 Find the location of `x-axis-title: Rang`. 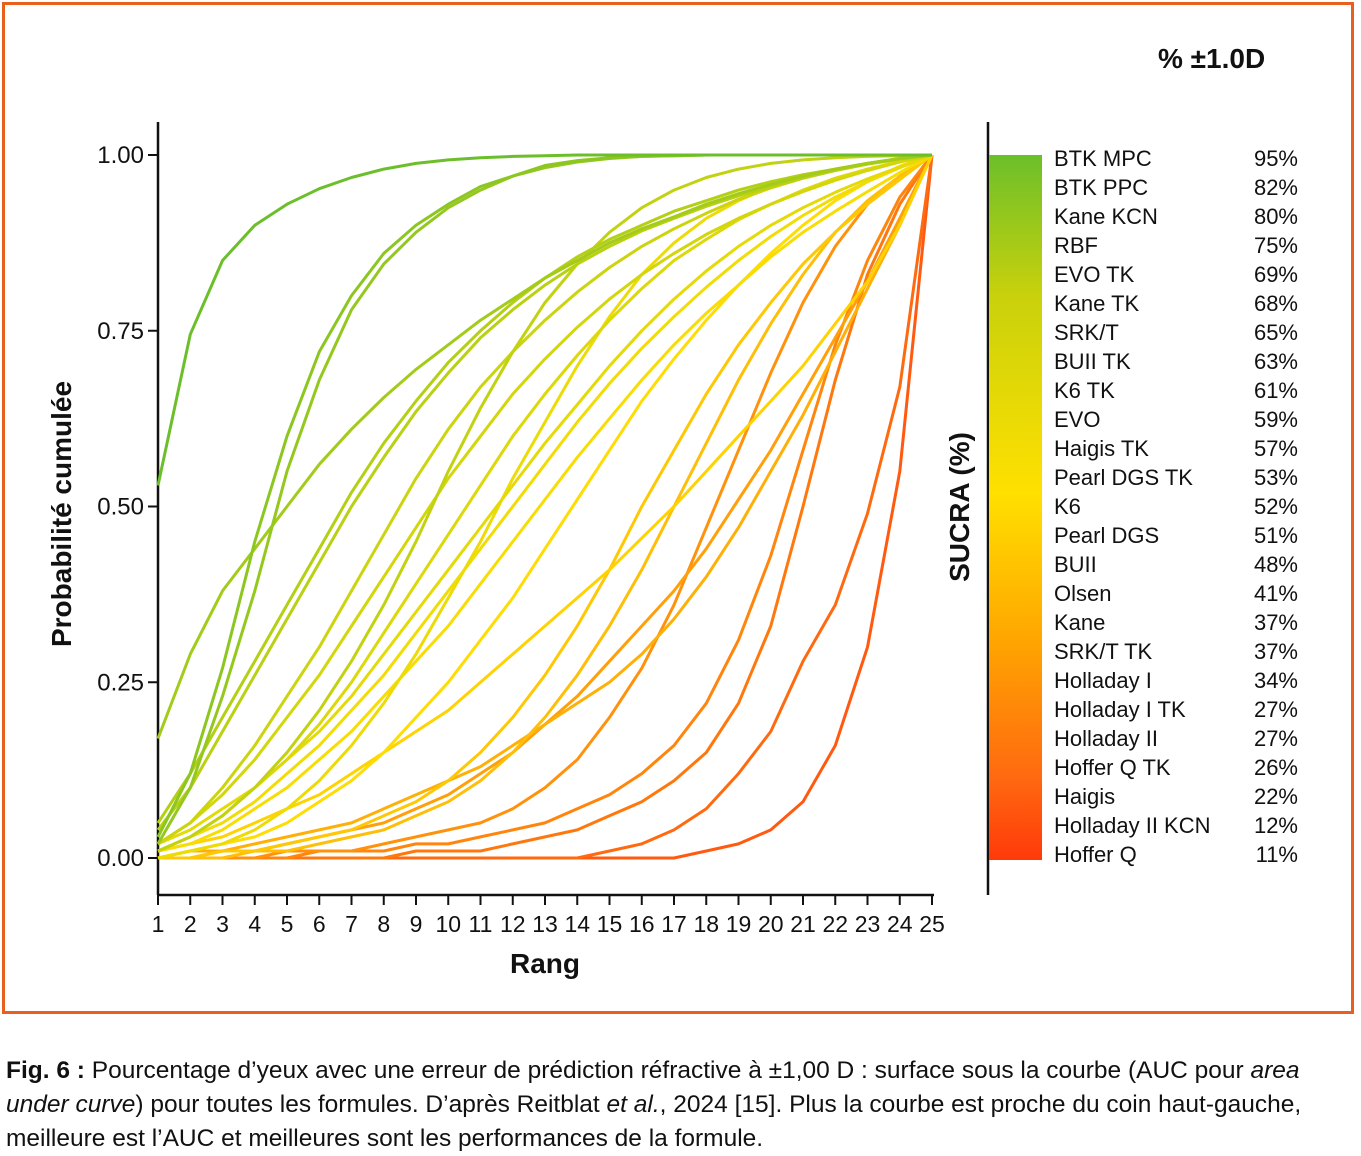

x-axis-title: Rang is located at coordinates (545, 963).